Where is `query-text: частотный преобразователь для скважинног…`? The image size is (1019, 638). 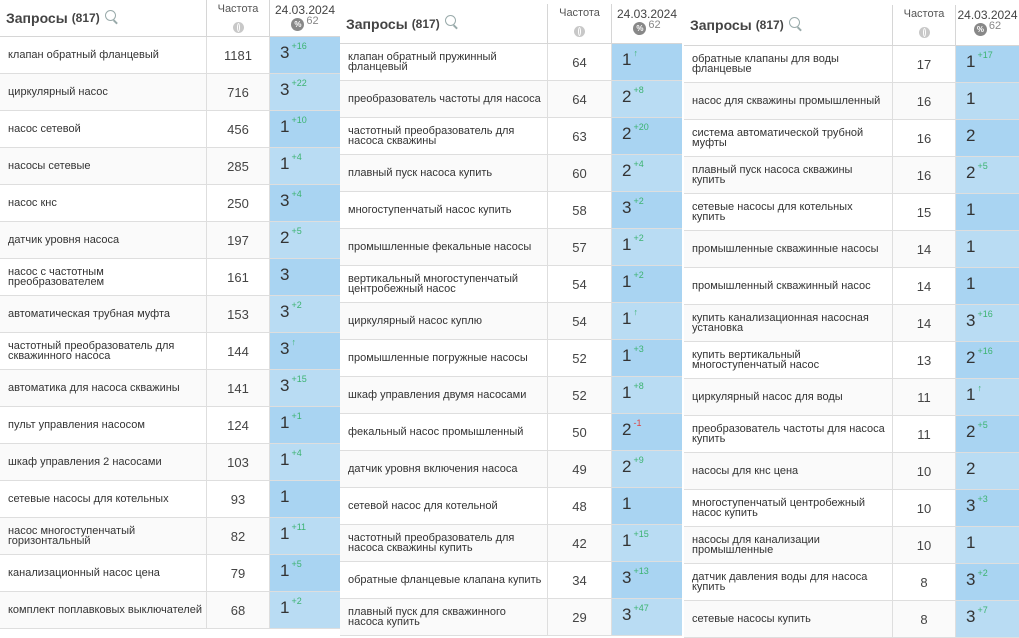
query-text: частотный преобразователь для скважинног… is located at coordinates (103, 351).